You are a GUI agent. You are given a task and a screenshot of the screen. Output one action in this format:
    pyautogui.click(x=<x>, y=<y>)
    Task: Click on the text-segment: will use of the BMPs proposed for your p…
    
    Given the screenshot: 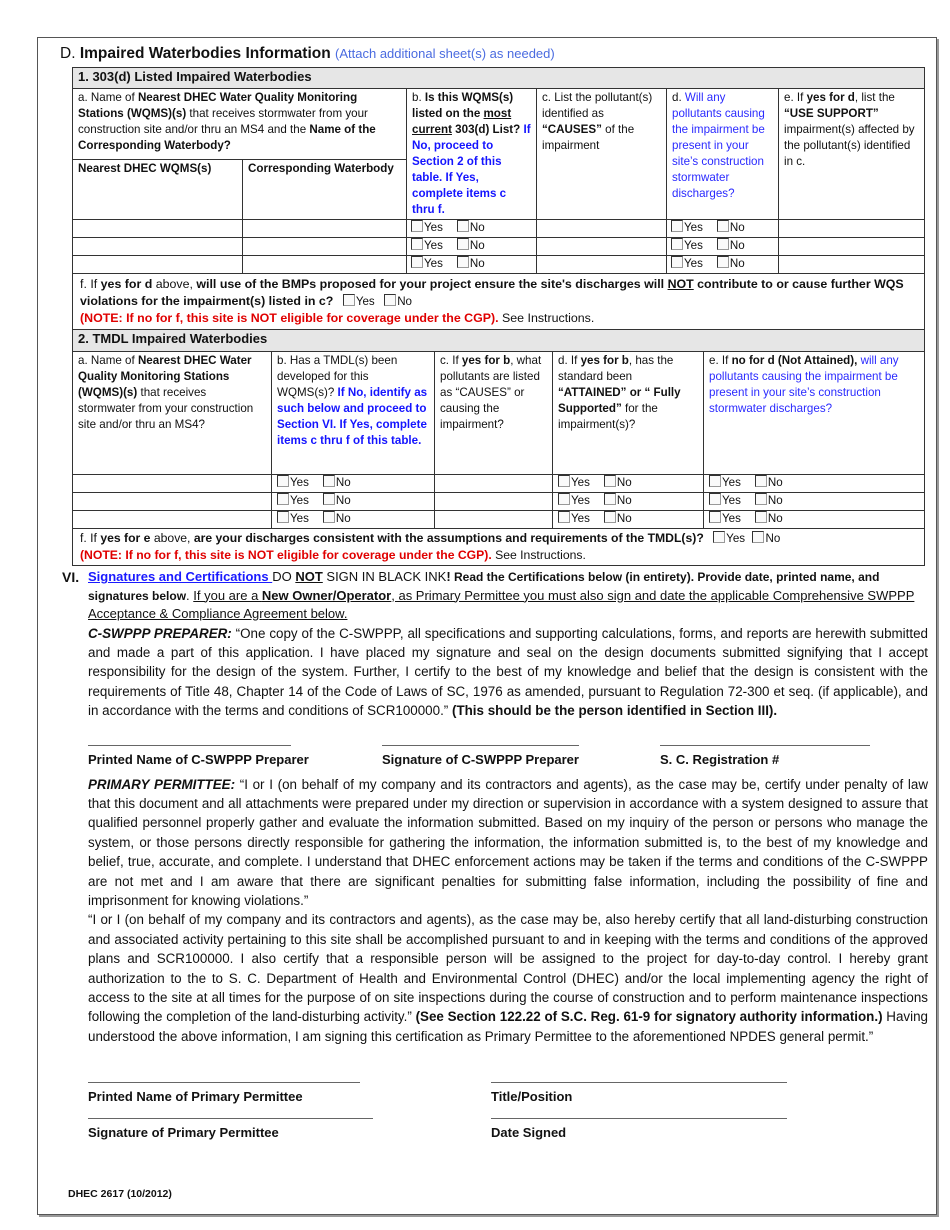 What is the action you would take?
    pyautogui.click(x=432, y=284)
    